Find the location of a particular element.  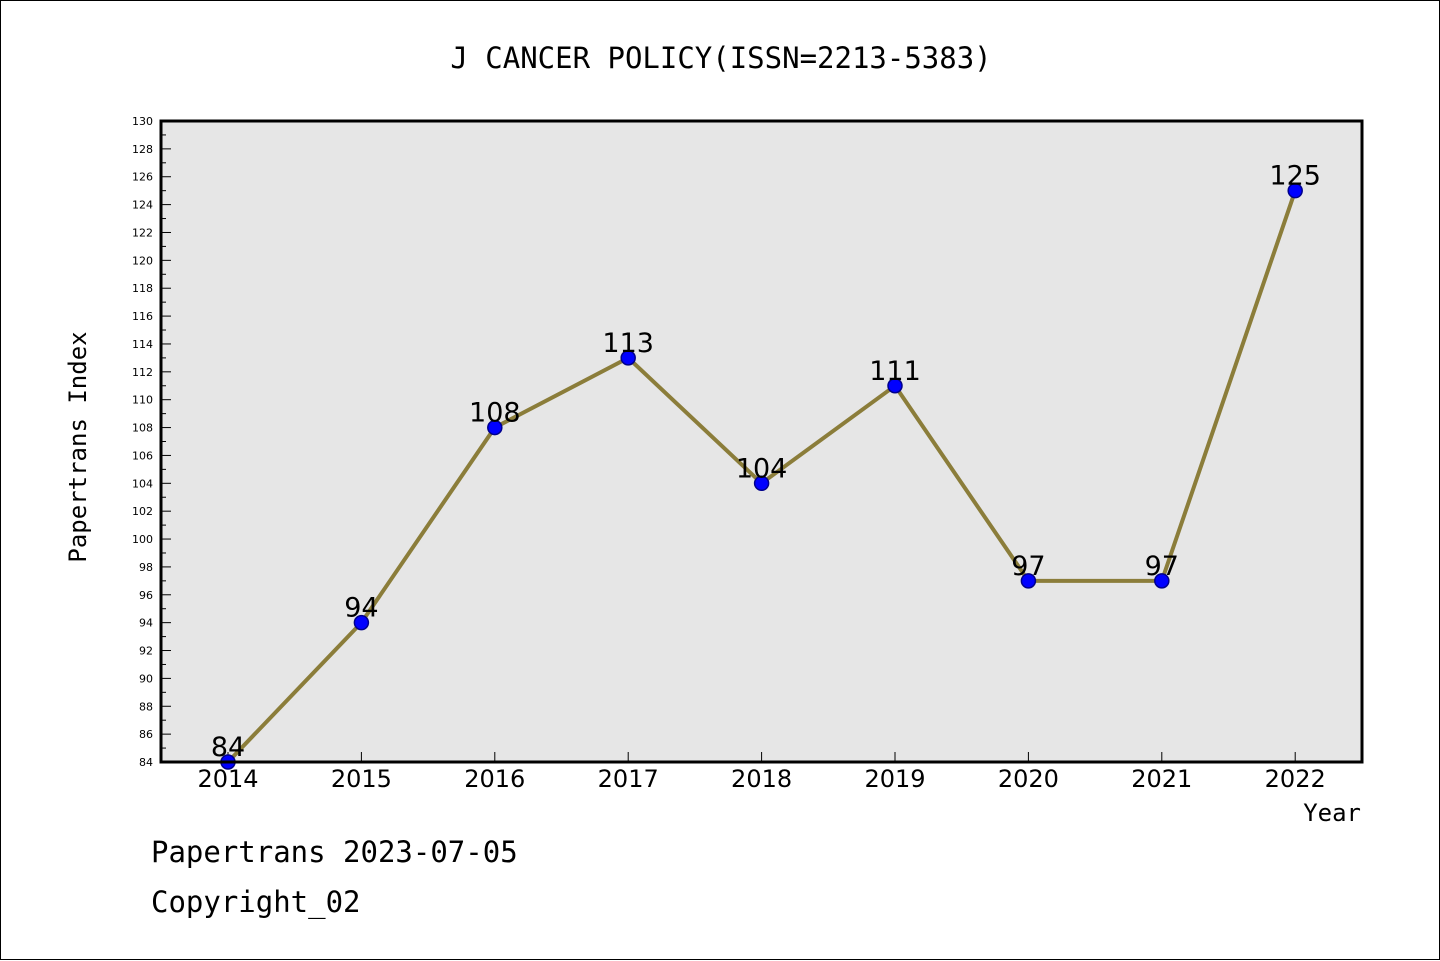

y-tick-label: 108 is located at coordinates (142, 428).